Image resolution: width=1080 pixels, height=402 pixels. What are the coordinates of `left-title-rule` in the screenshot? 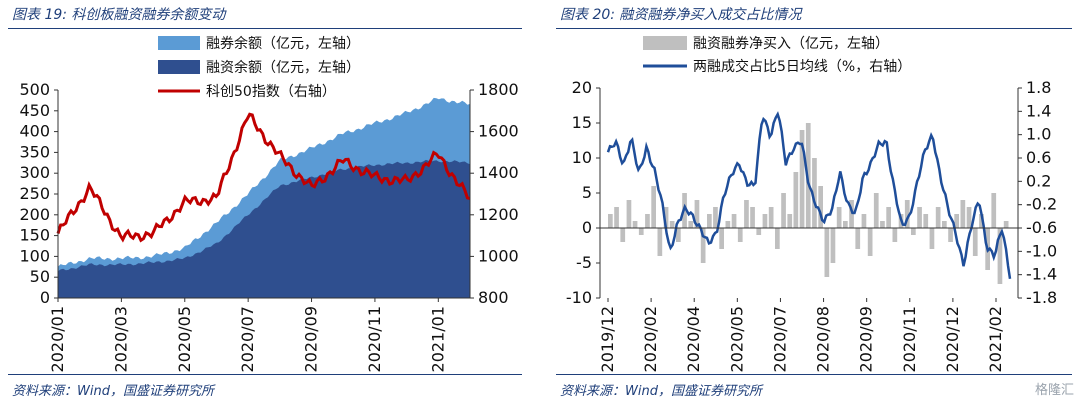 It's located at (265, 28).